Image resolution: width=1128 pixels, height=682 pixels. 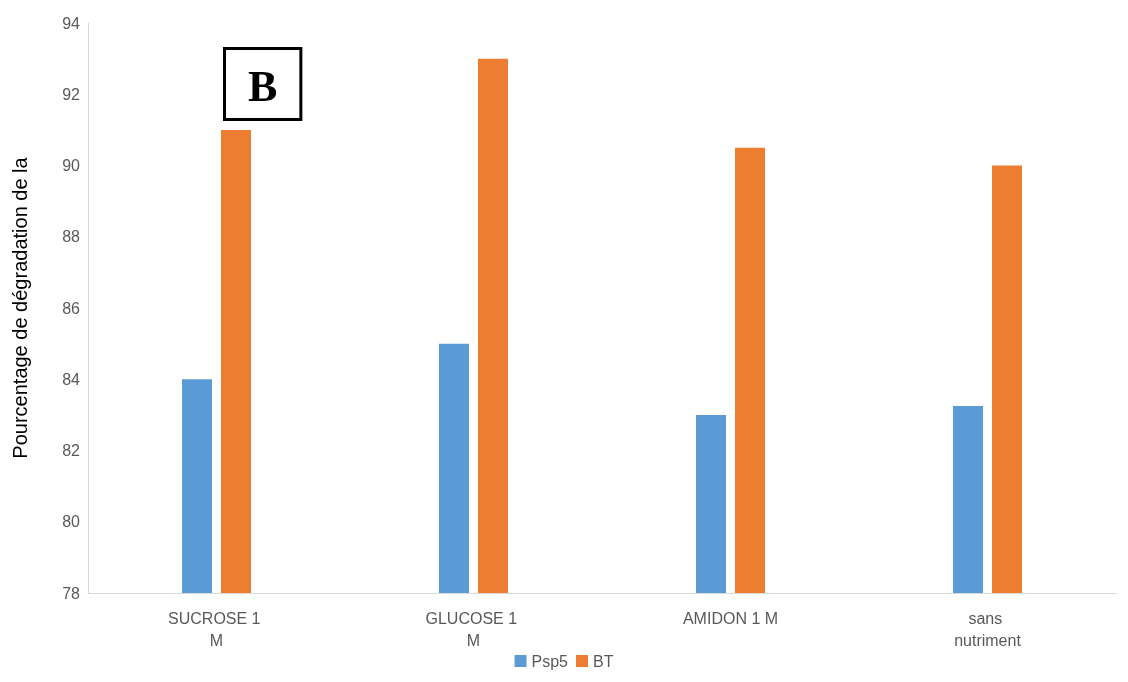 What do you see at coordinates (20, 307) in the screenshot?
I see `y-axis-title: Pourcentage de dégradation de la` at bounding box center [20, 307].